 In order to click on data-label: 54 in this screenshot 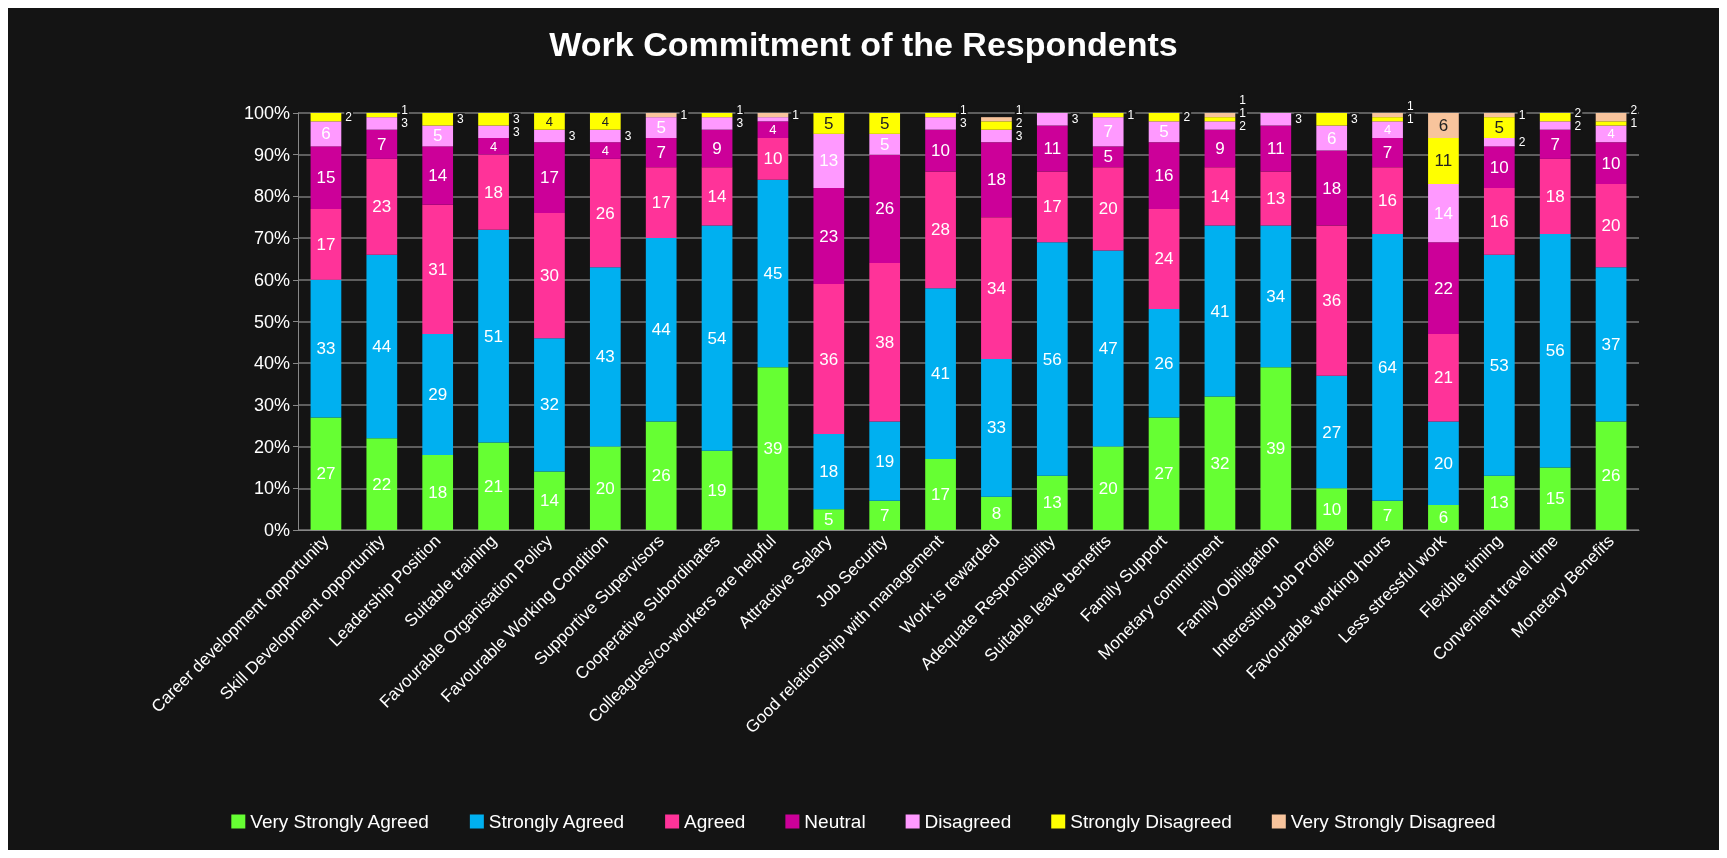, I will do `click(717, 338)`.